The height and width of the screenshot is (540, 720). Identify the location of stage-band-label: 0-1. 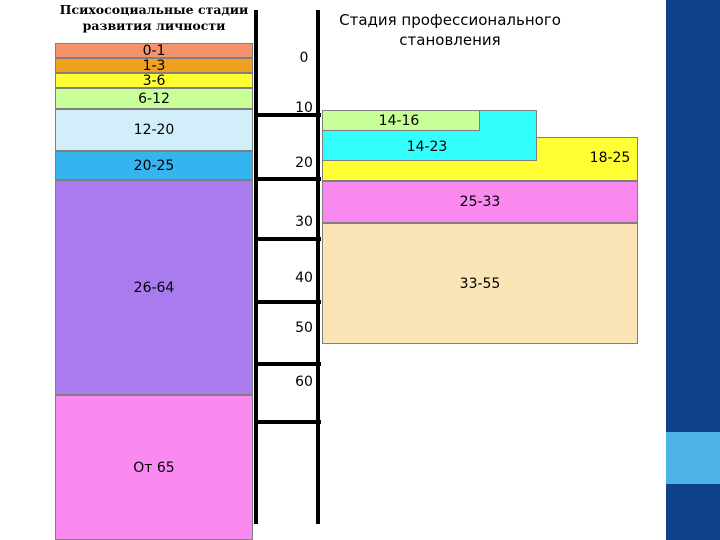
(154, 50).